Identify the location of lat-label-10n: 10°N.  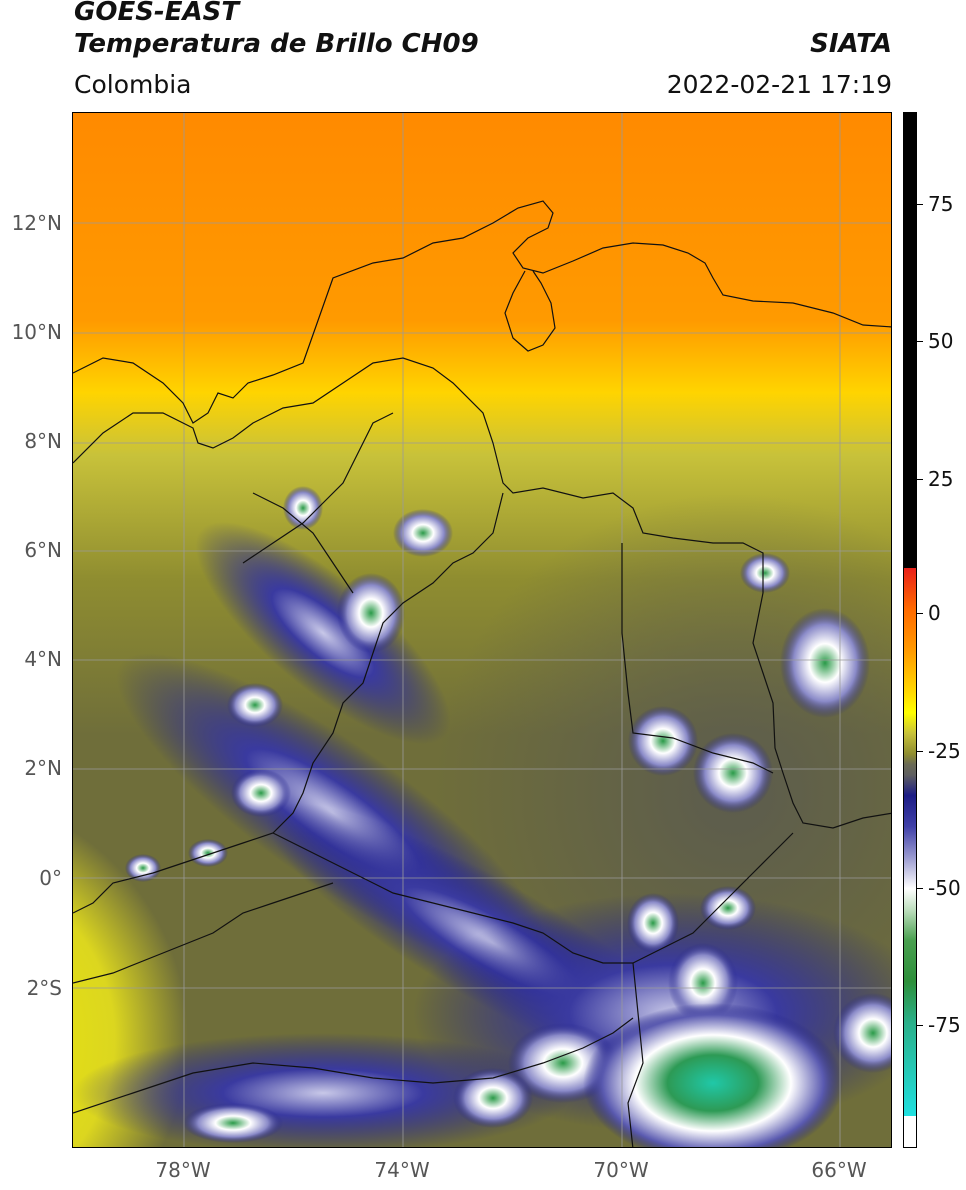
(36, 332).